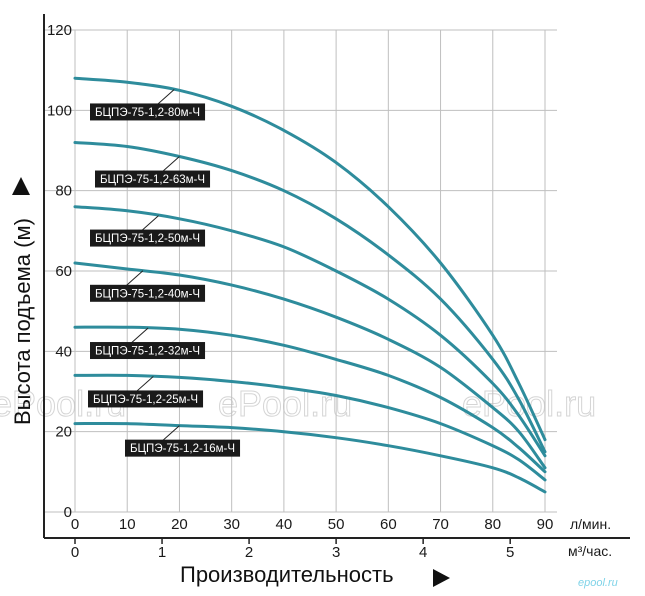 The image size is (645, 596). What do you see at coordinates (440, 524) in the screenshot?
I see `x-tick-label: 70` at bounding box center [440, 524].